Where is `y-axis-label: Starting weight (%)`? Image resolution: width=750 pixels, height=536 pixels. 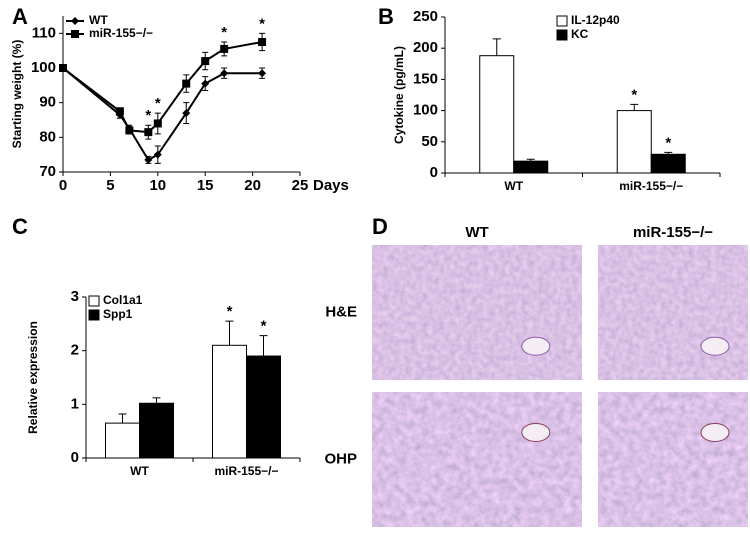 y-axis-label: Starting weight (%) is located at coordinates (17, 94).